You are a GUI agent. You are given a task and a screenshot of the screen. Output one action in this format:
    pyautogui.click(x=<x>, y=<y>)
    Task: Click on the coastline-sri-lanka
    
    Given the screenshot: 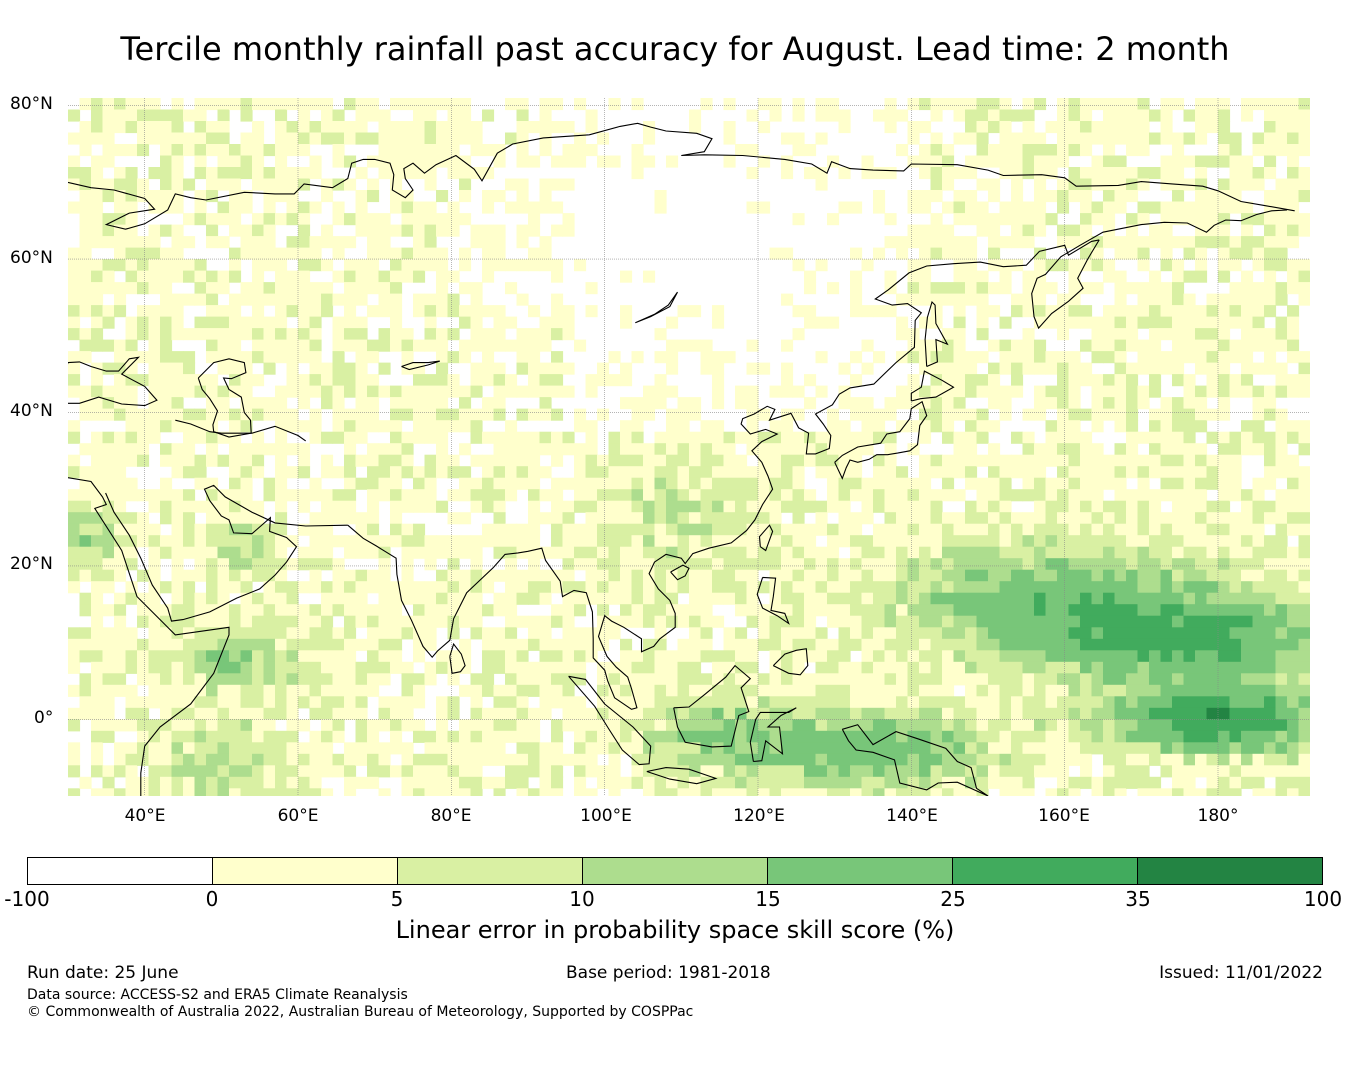 What is the action you would take?
    pyautogui.click(x=457, y=658)
    